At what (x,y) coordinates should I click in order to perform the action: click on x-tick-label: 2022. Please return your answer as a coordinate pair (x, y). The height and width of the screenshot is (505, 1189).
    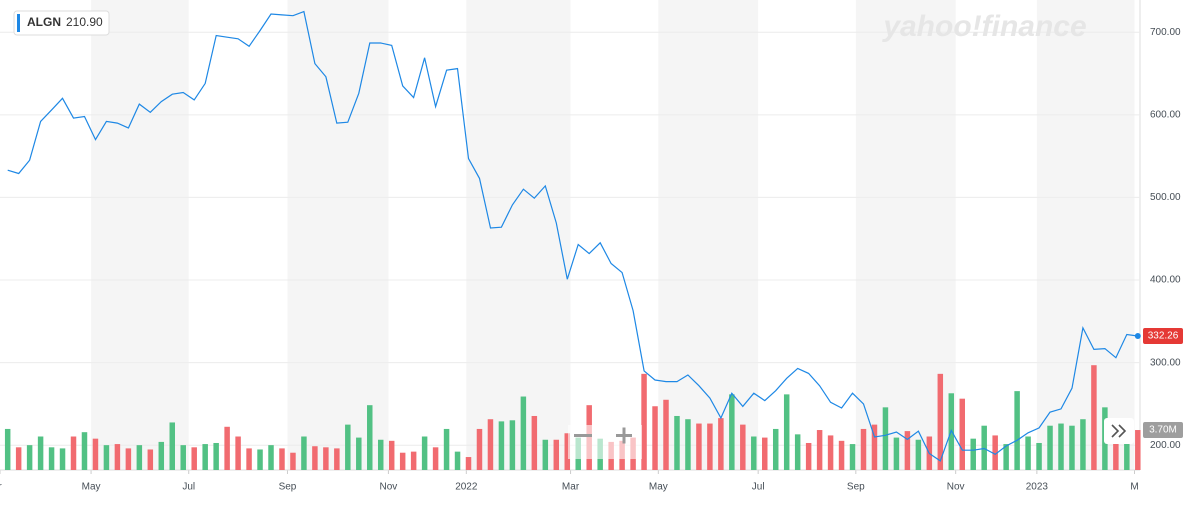
    Looking at the image, I should click on (466, 487).